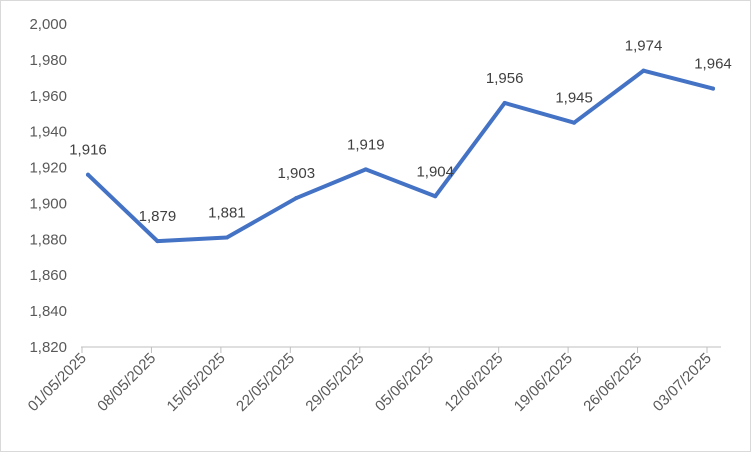  I want to click on y-tick-label: 1,900, so click(48, 203).